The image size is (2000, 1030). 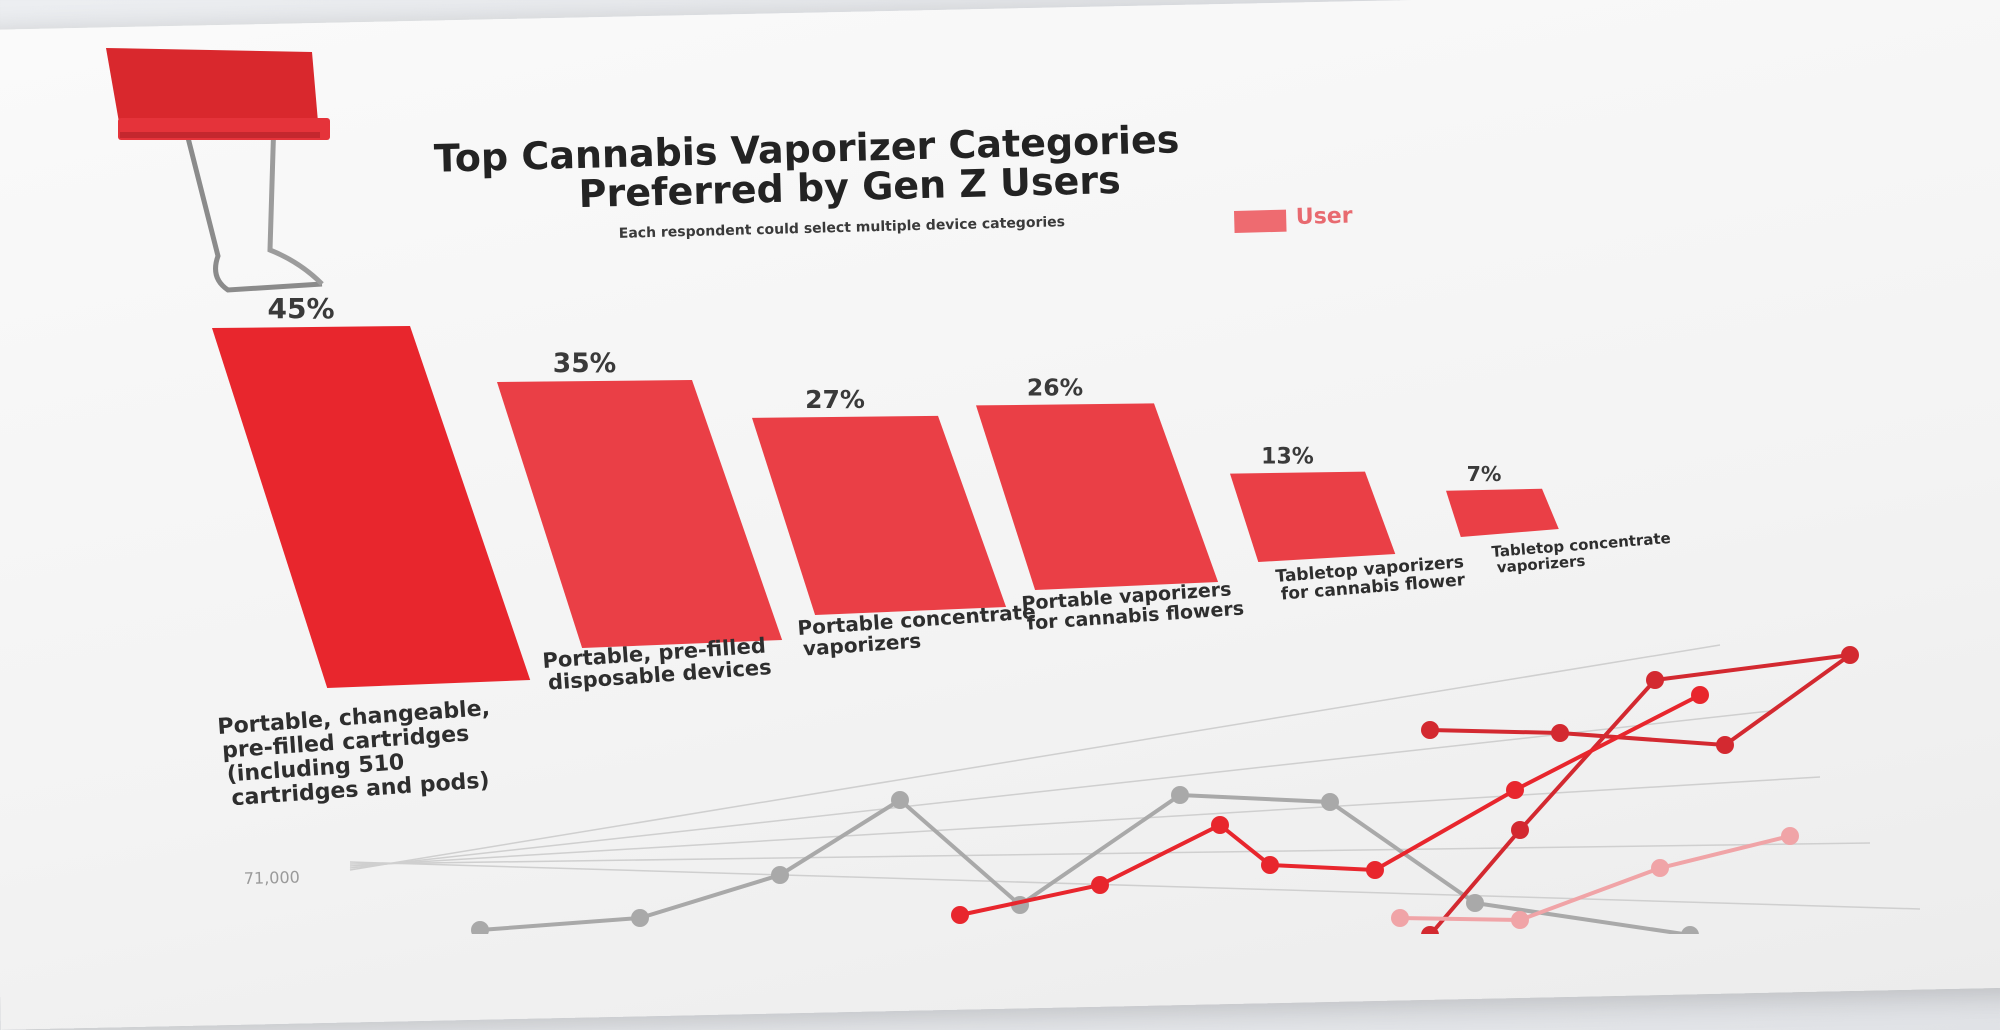 What do you see at coordinates (1371, 578) in the screenshot?
I see `category-label-5: Tabletop vaporizersfor cannabis flower` at bounding box center [1371, 578].